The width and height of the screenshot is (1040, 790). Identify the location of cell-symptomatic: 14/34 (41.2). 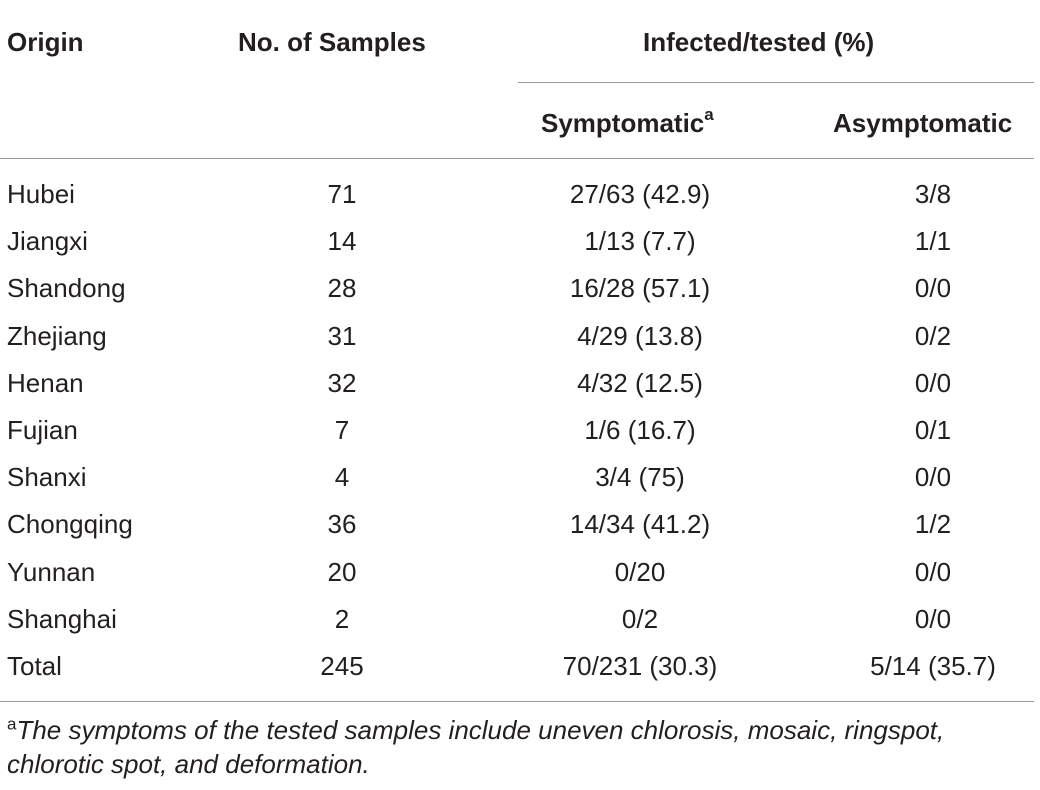
(640, 524).